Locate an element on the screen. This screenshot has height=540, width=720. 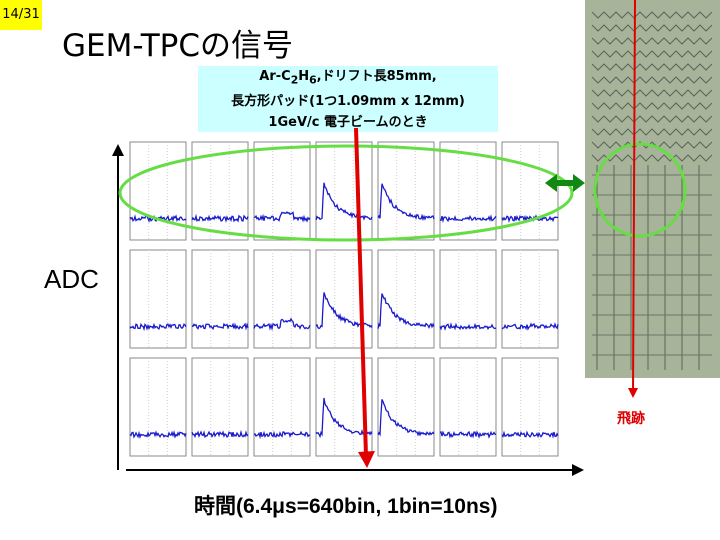
track-arrowhead-pads is located at coordinates (366, 459).